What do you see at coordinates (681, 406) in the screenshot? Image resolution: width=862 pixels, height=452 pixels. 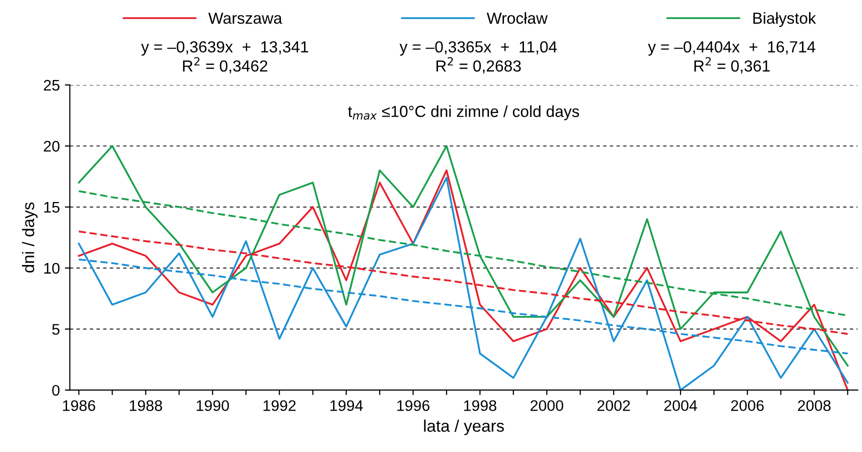 I see `x-tick-label: 2004` at bounding box center [681, 406].